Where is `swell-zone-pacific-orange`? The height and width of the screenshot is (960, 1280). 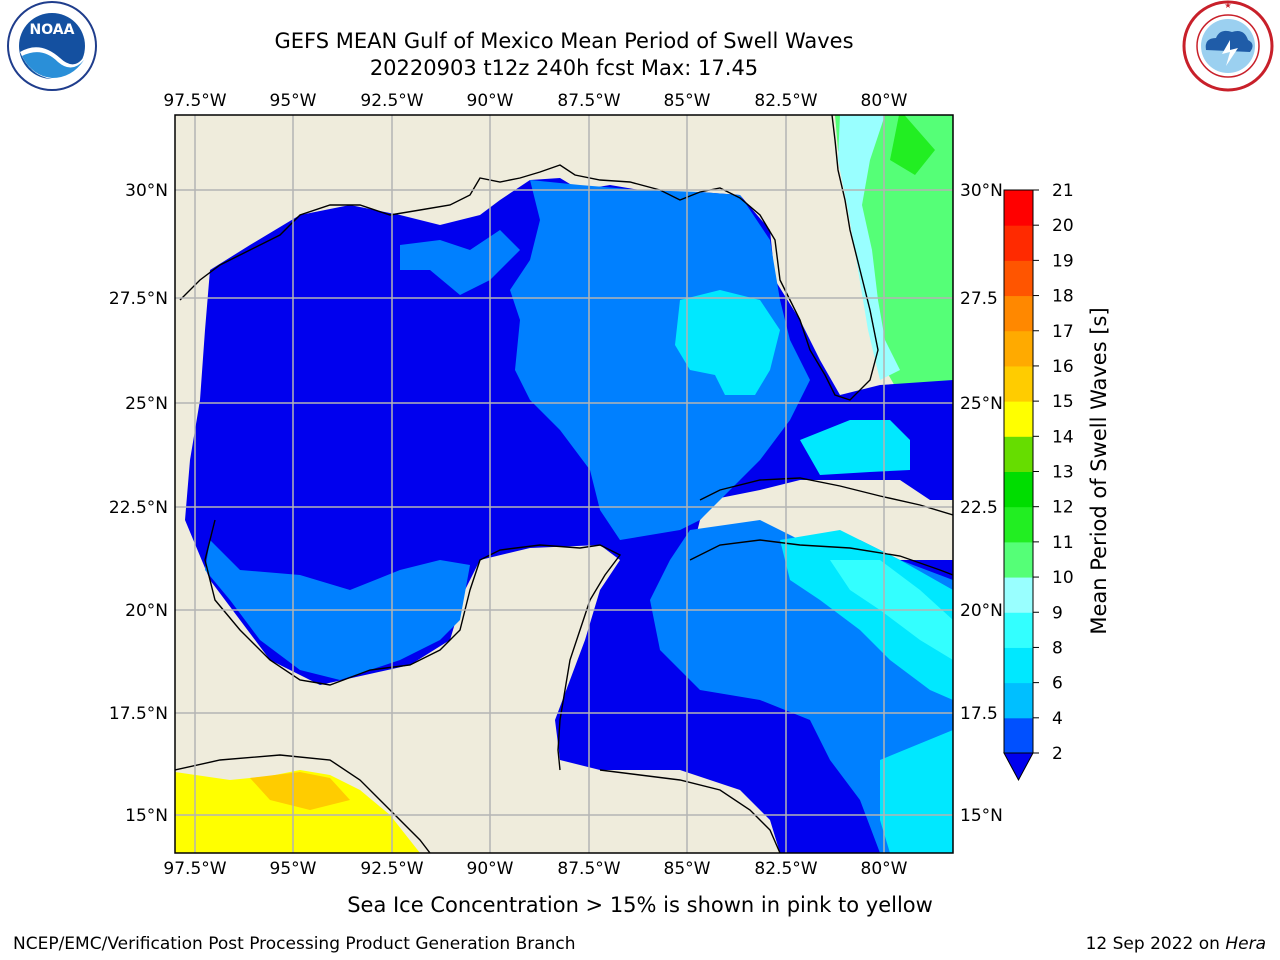 swell-zone-pacific-orange is located at coordinates (300, 791).